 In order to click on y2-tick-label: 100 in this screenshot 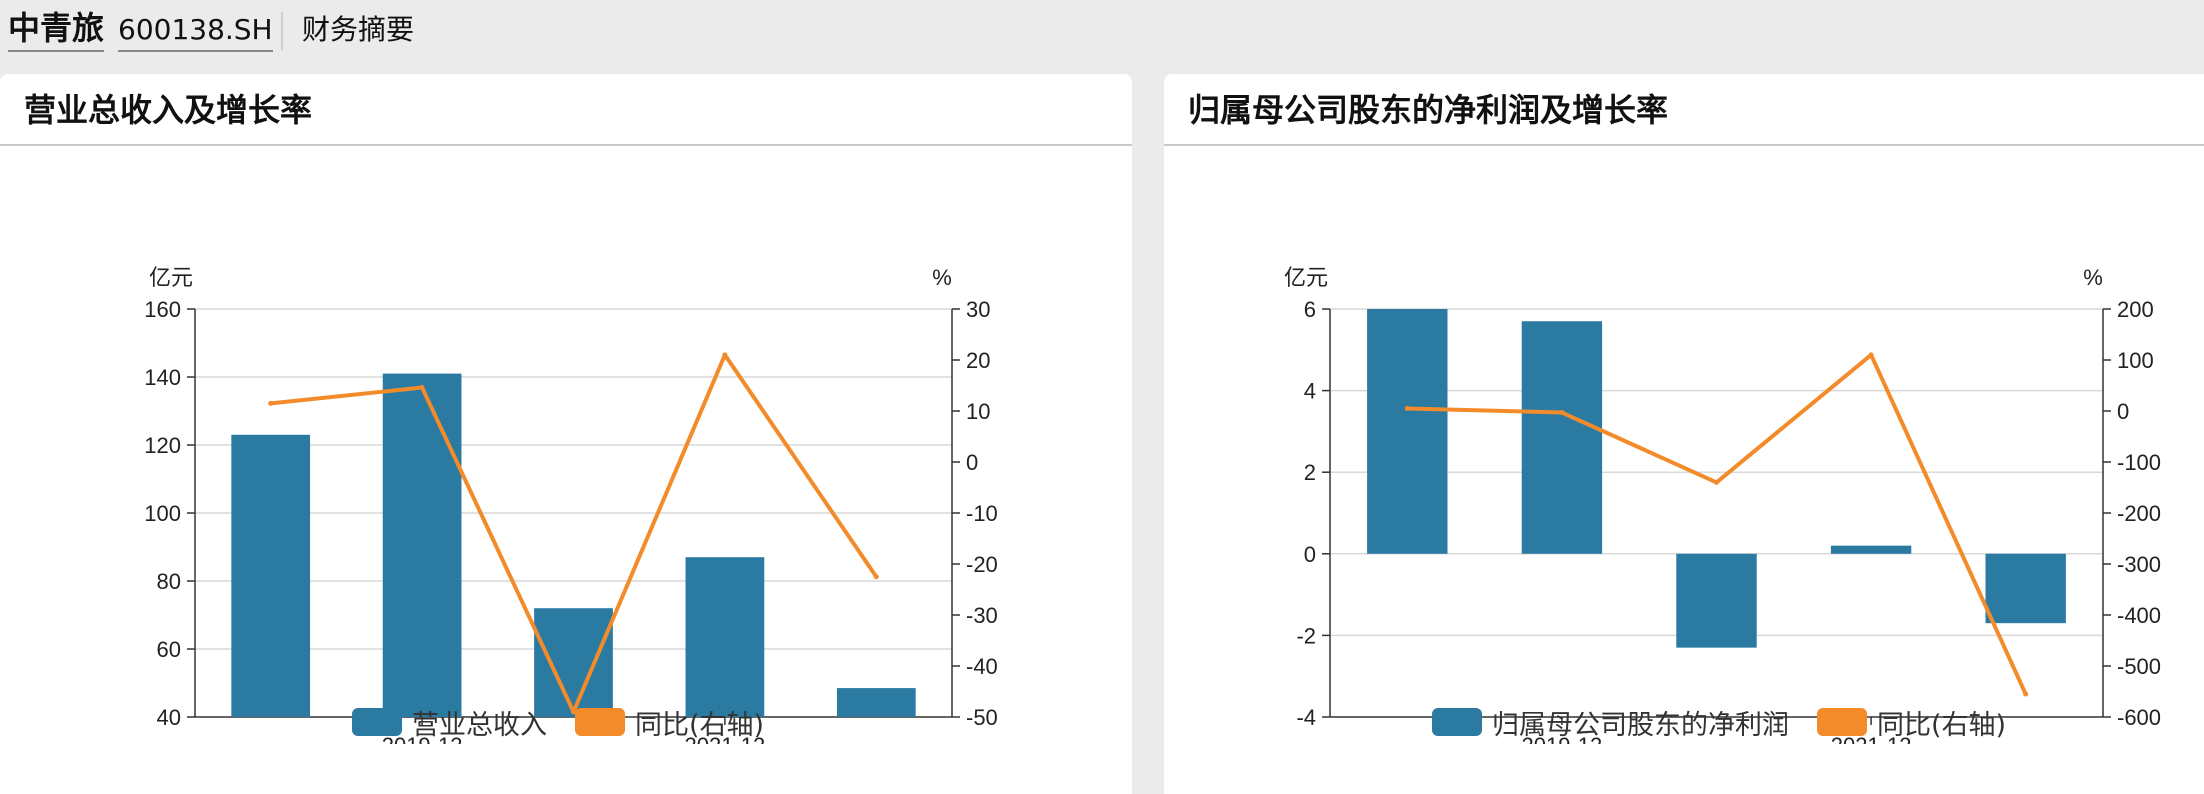, I will do `click(2135, 360)`.